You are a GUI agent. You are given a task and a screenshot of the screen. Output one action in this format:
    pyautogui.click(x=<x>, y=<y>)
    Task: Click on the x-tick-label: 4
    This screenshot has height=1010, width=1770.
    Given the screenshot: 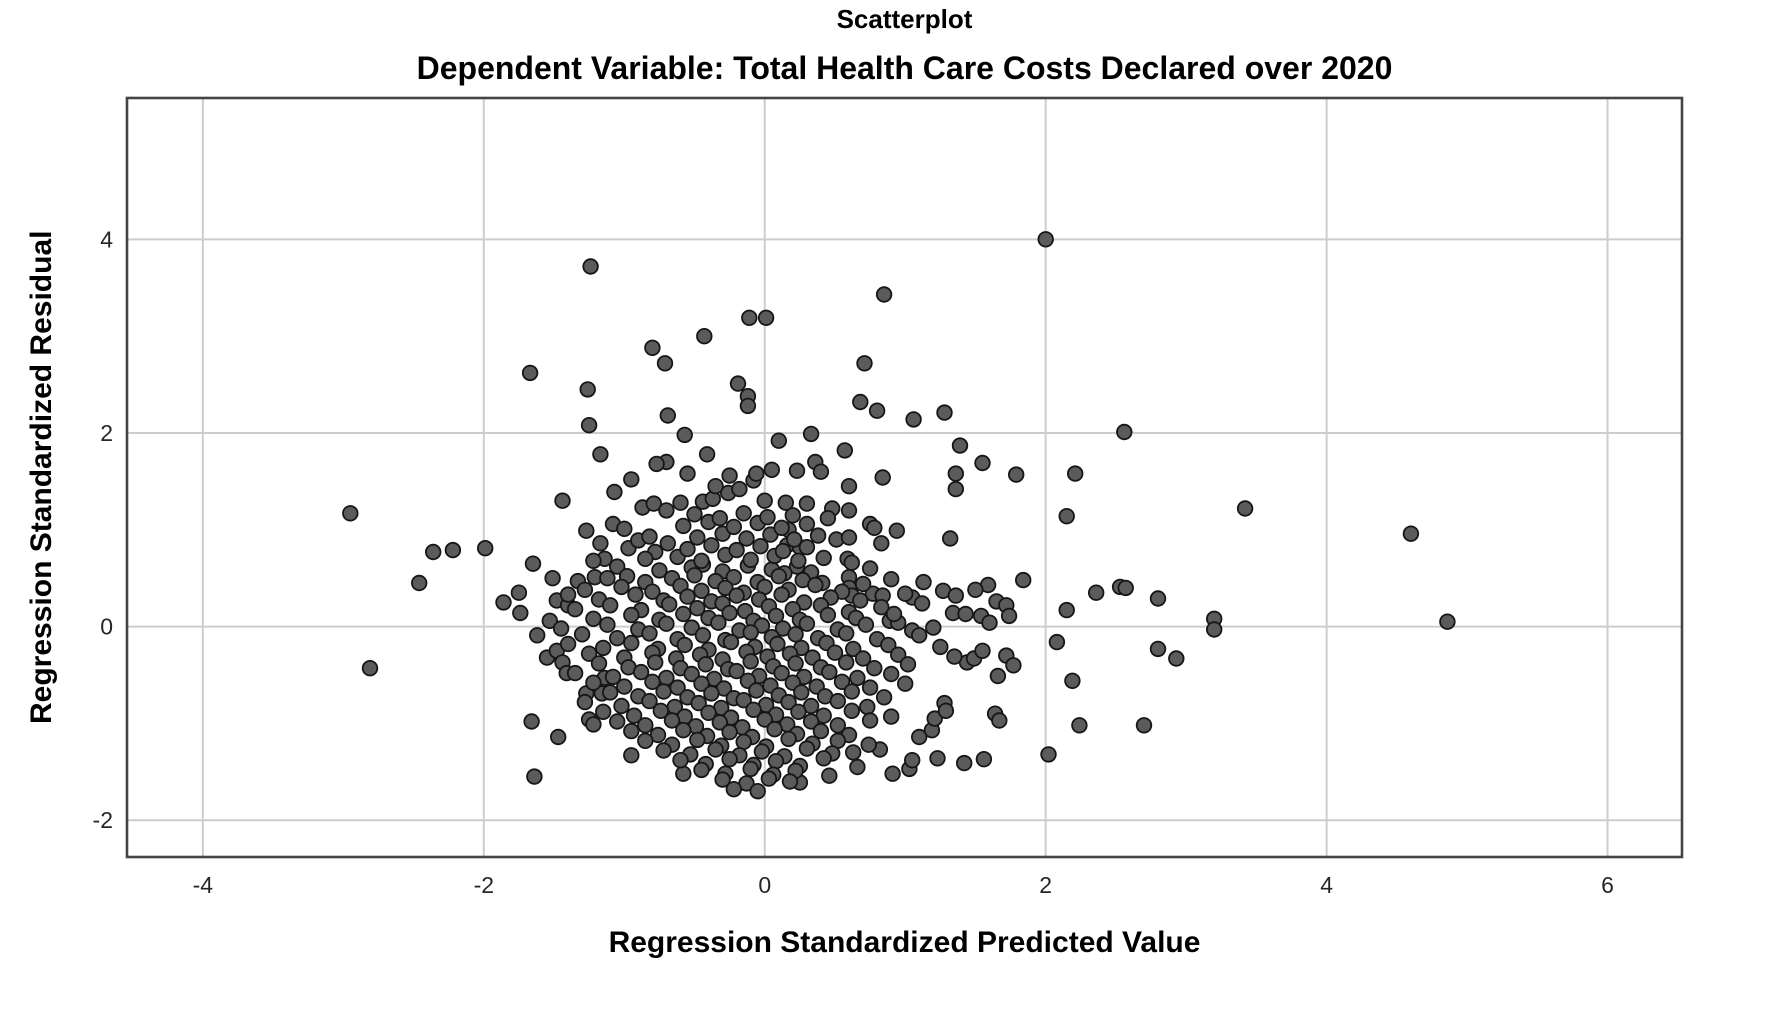 What is the action you would take?
    pyautogui.click(x=1326, y=885)
    